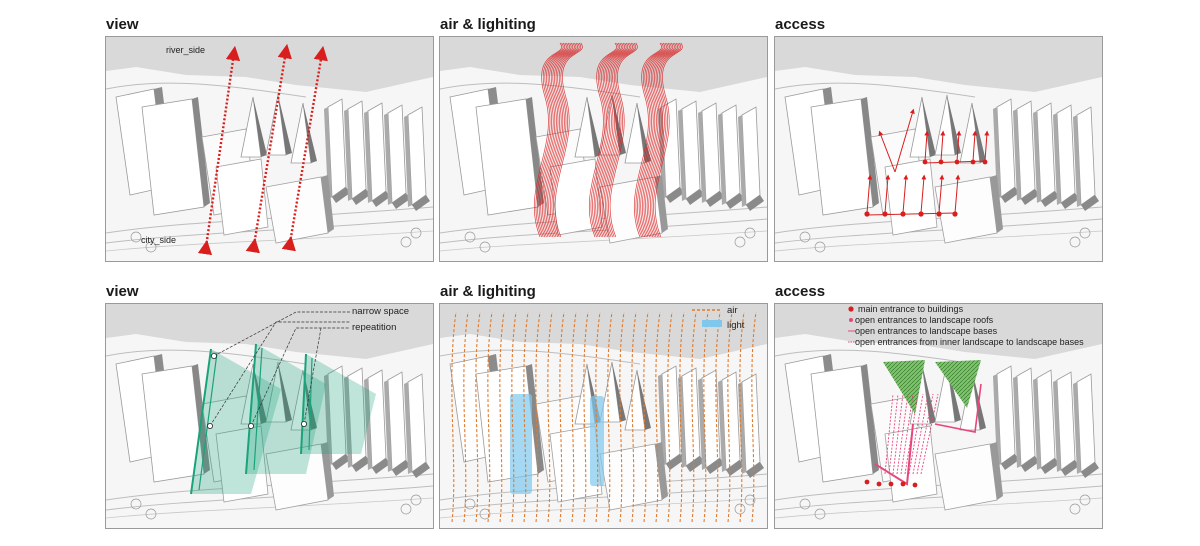  Describe the element at coordinates (911, 309) in the screenshot. I see `legend-main-entrance-label: main entrance to buildings` at that location.